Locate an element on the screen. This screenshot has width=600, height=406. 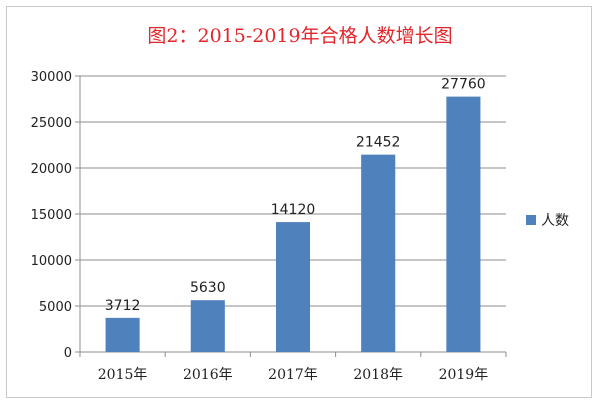
y-tick-label: 30000 is located at coordinates (51, 77).